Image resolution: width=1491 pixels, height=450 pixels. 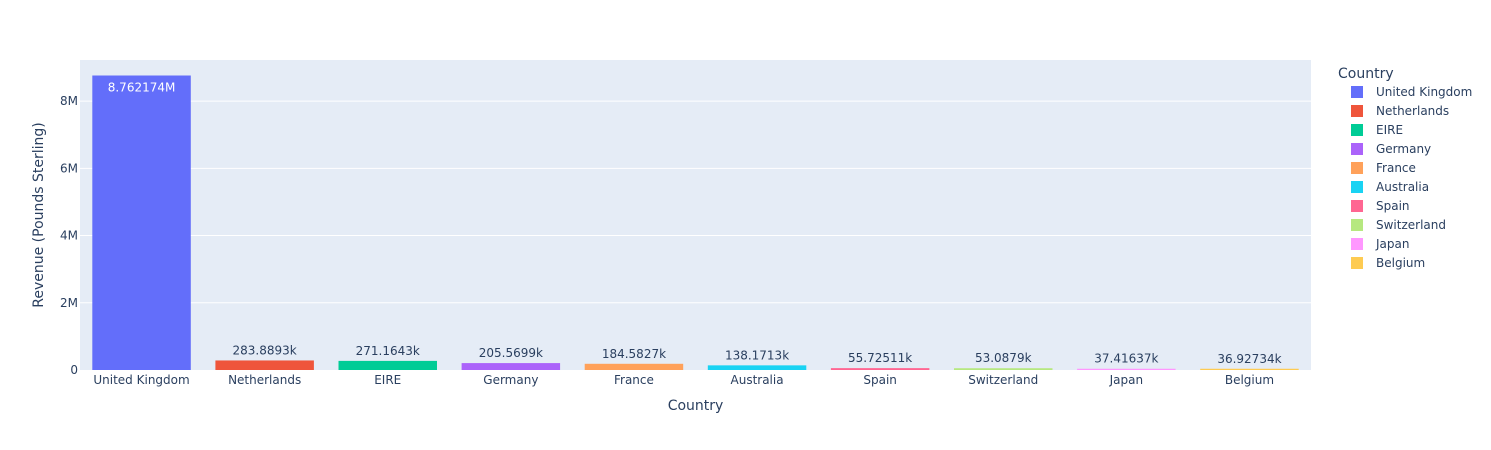 I want to click on y-tick-label: 8M, so click(x=69, y=101).